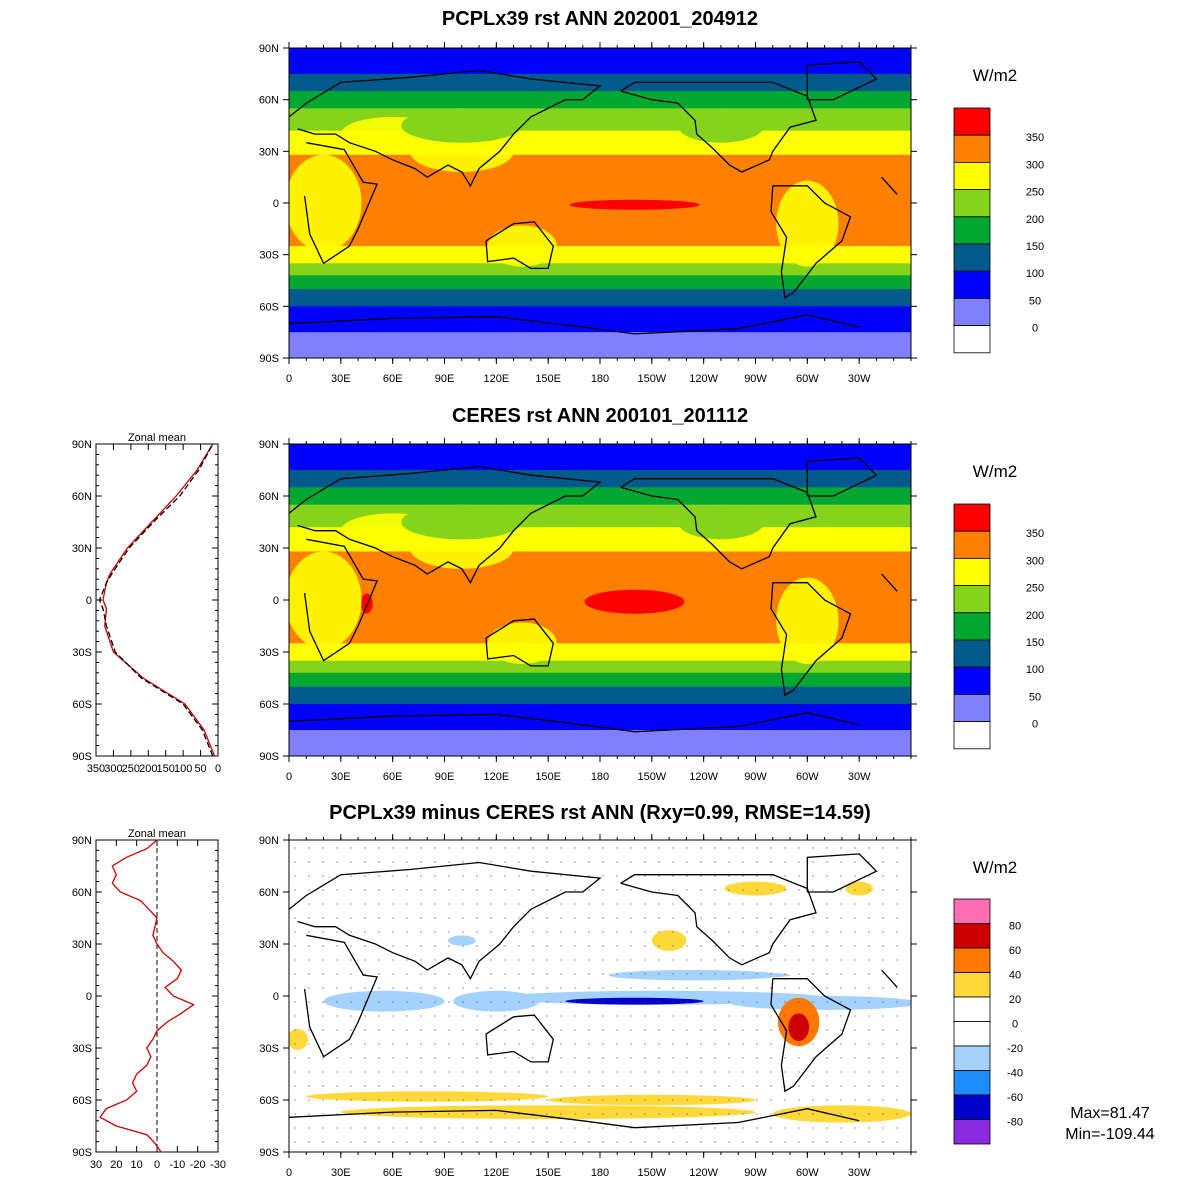 Image resolution: width=1200 pixels, height=1200 pixels. What do you see at coordinates (496, 379) in the screenshot?
I see `lon-tick-label: 120E` at bounding box center [496, 379].